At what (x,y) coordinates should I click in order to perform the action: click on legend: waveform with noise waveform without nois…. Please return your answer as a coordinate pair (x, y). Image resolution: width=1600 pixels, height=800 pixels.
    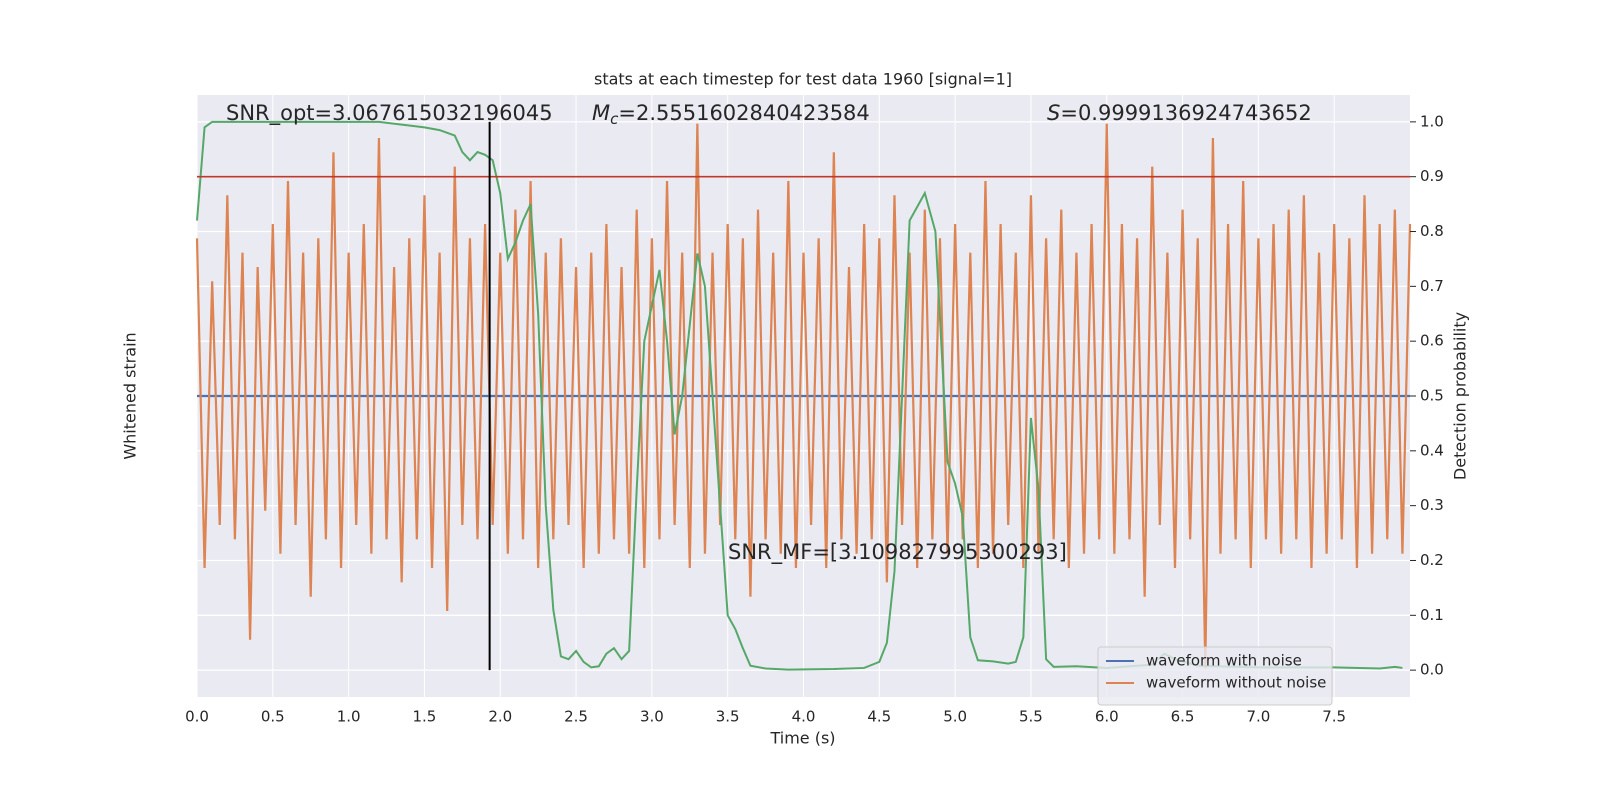
    Looking at the image, I should click on (1215, 676).